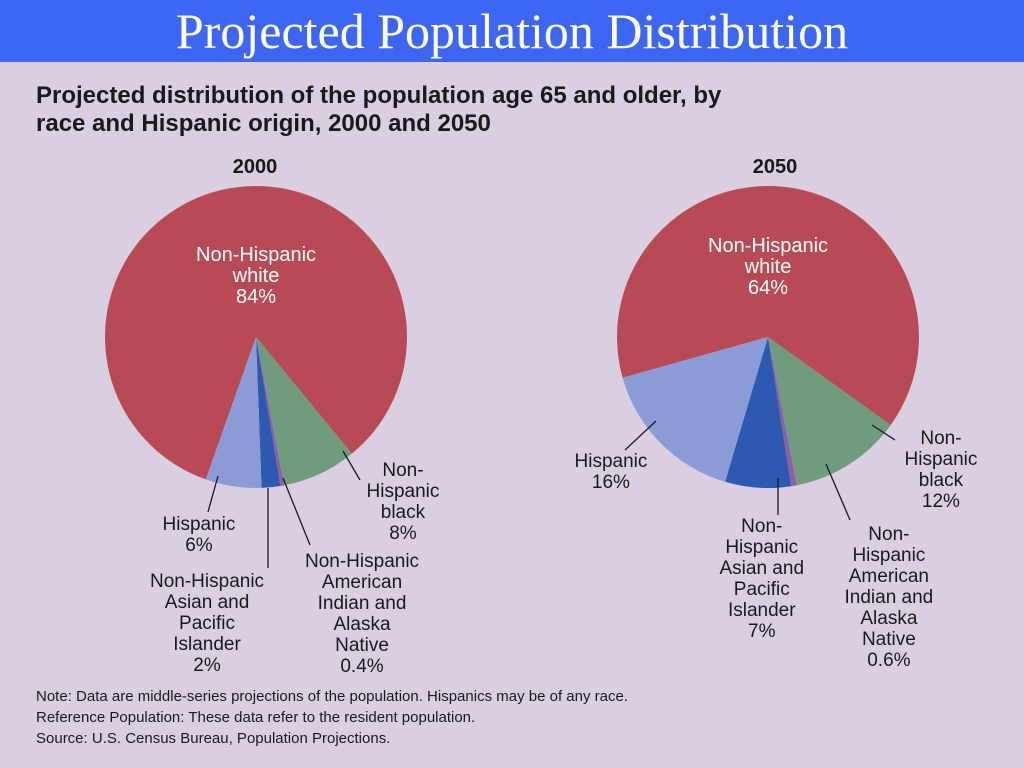 Image resolution: width=1024 pixels, height=768 pixels. I want to click on slice-label-white: Non-Hispanic white 64%, so click(768, 267).